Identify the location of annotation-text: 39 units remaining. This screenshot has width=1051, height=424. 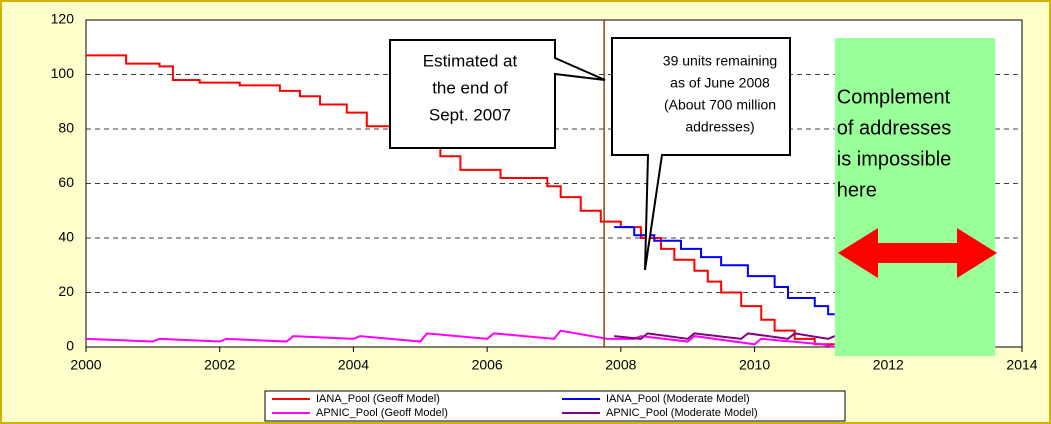
(720, 61).